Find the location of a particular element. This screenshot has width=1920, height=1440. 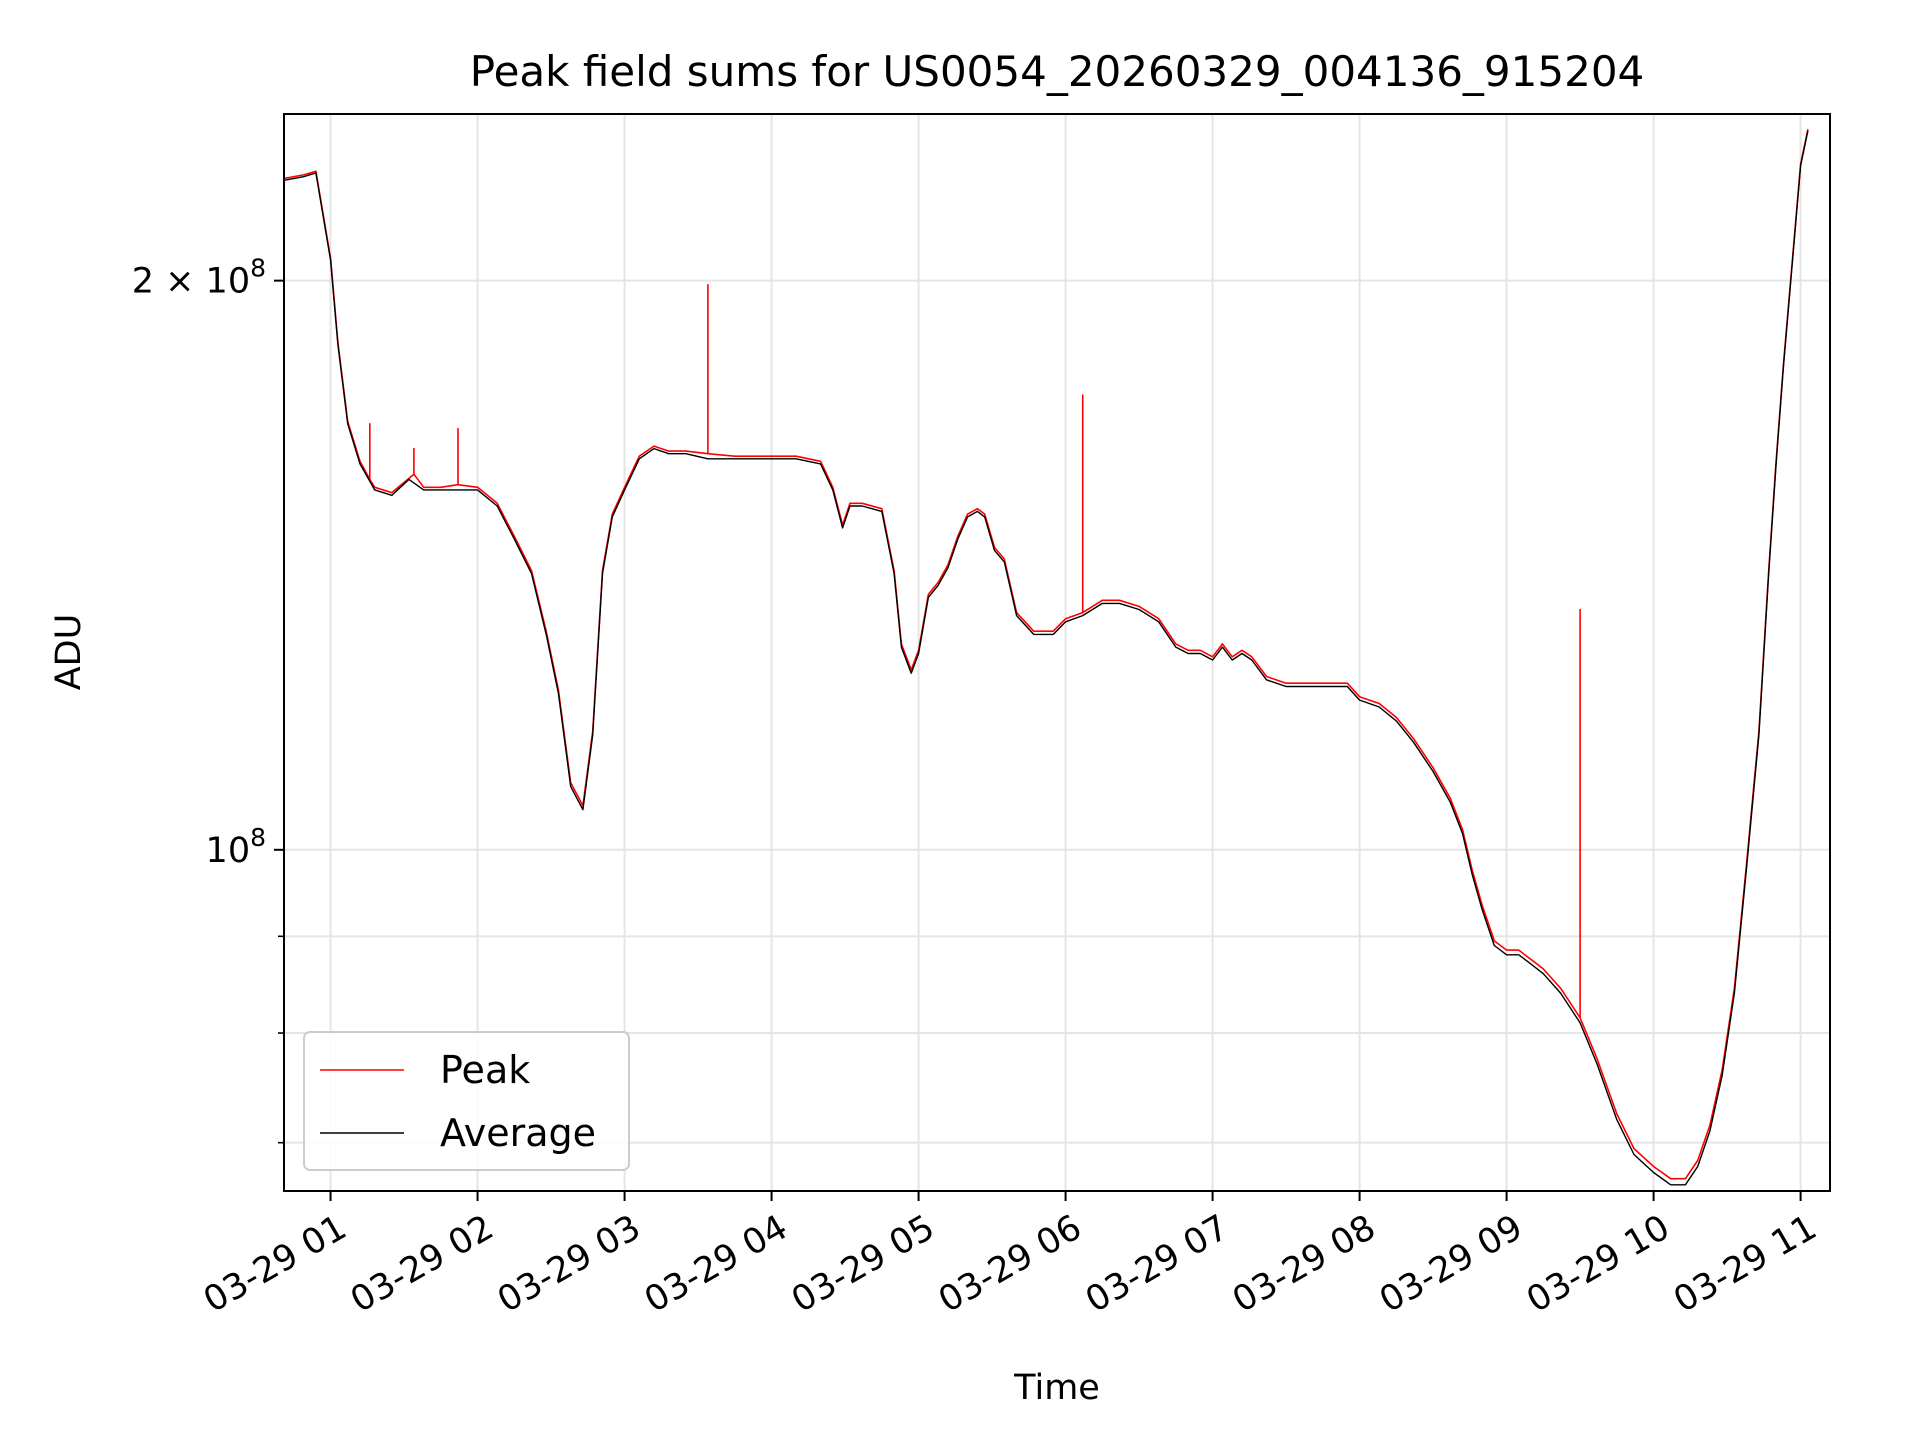

legend-label-peak: Peak is located at coordinates (485, 1070).